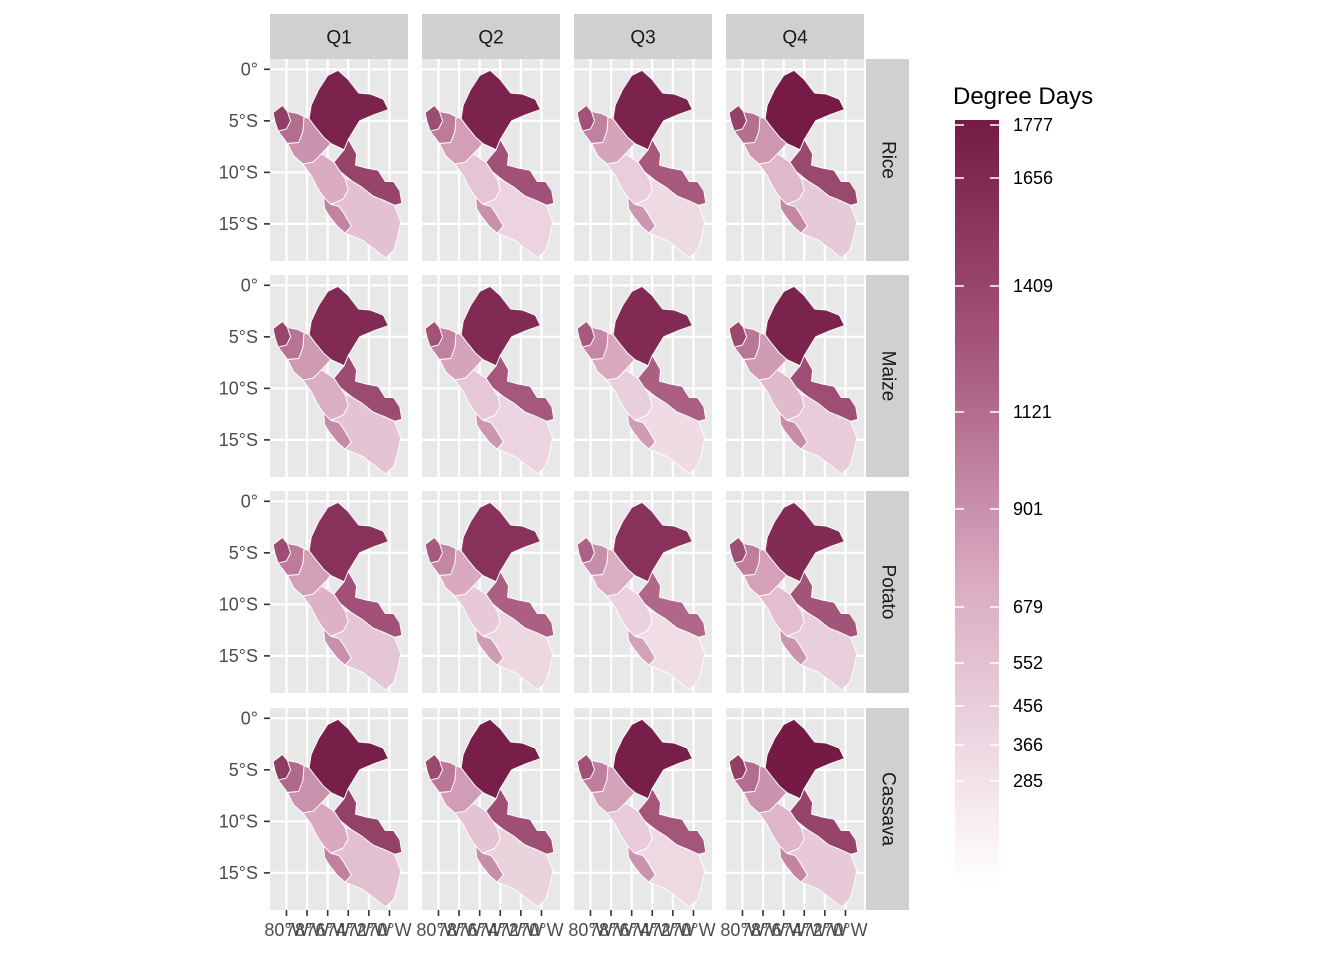  Describe the element at coordinates (887, 592) in the screenshot. I see `row-strip-label: Potato` at that location.